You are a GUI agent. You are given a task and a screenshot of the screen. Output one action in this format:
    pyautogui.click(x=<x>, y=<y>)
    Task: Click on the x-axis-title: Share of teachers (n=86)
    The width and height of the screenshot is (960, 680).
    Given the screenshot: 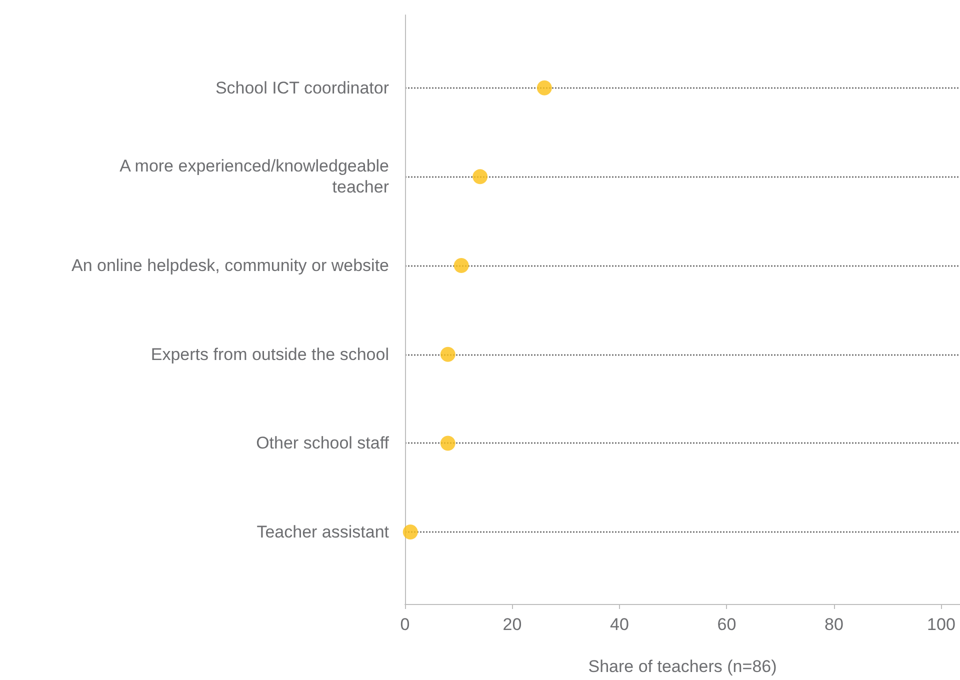 What is the action you would take?
    pyautogui.click(x=682, y=666)
    